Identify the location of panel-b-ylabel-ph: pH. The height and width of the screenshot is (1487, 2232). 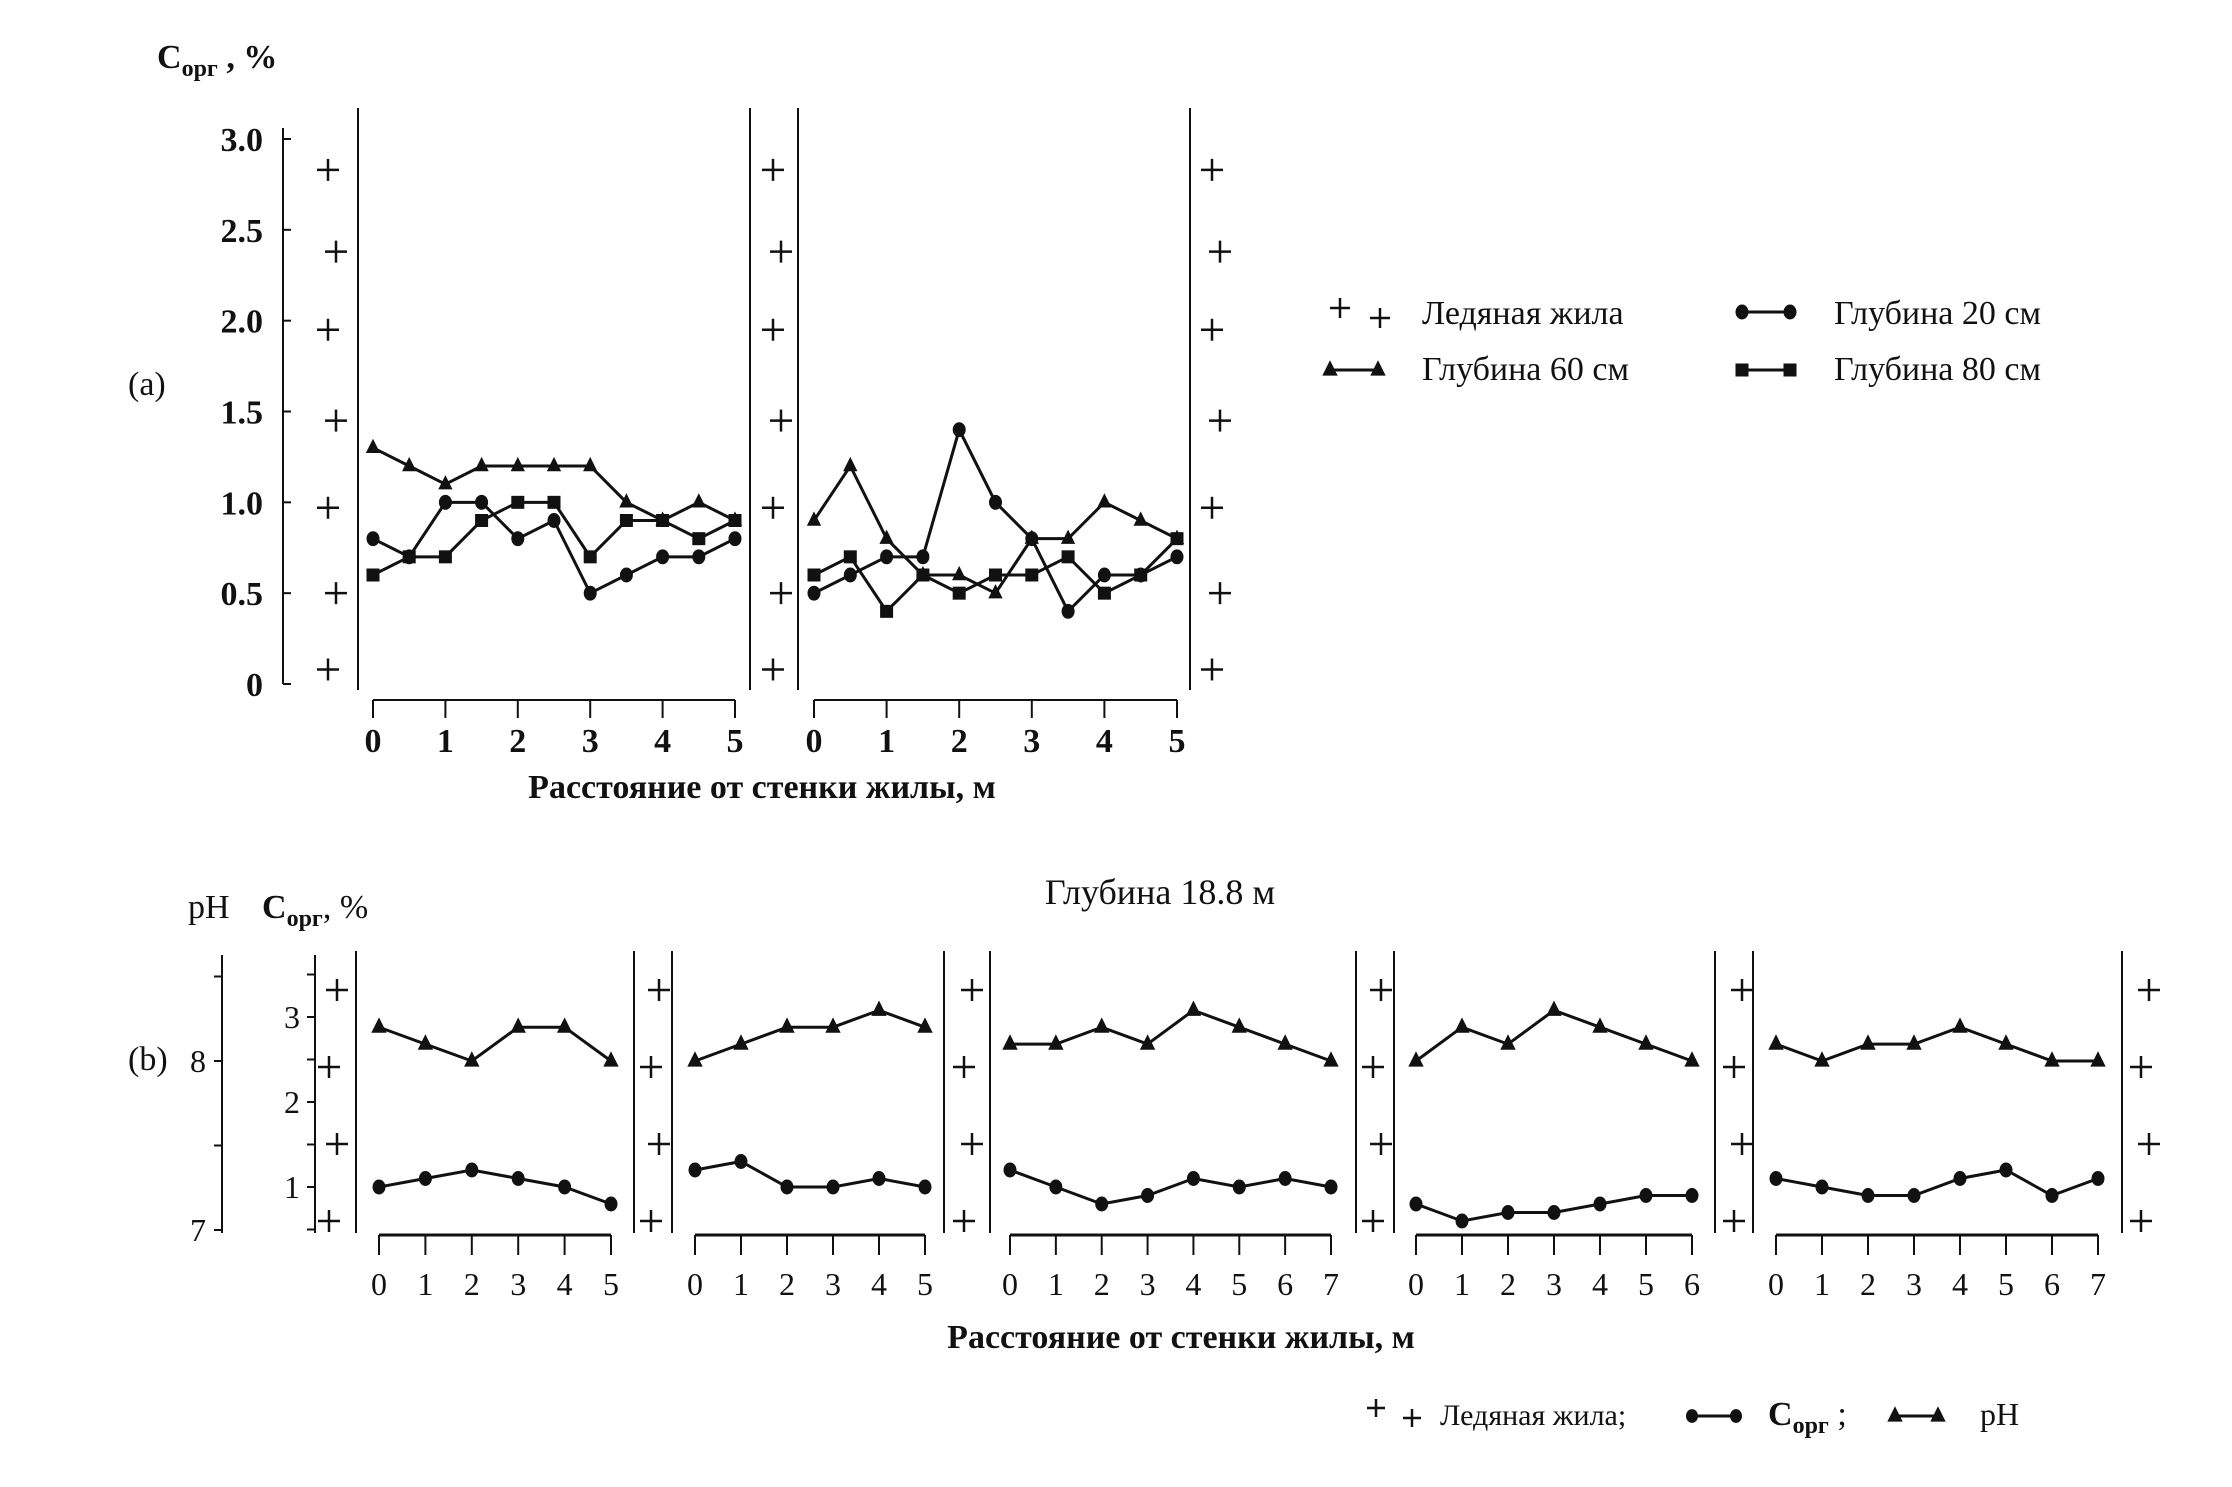
(209, 907).